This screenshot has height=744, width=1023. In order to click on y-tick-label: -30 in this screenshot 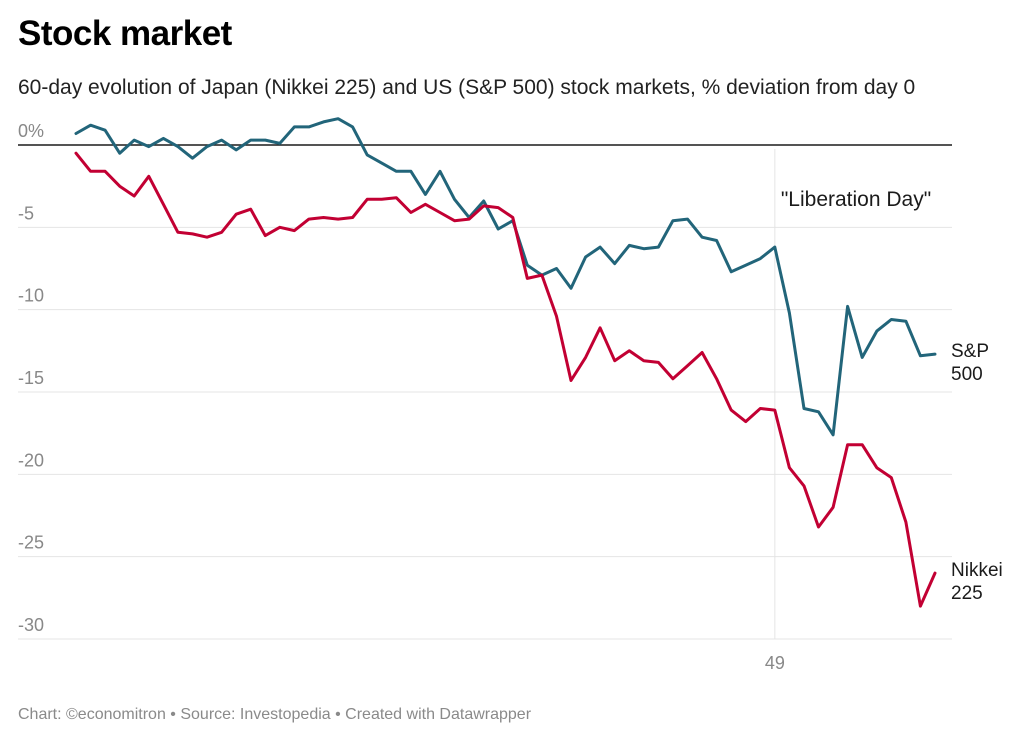, I will do `click(31, 625)`.